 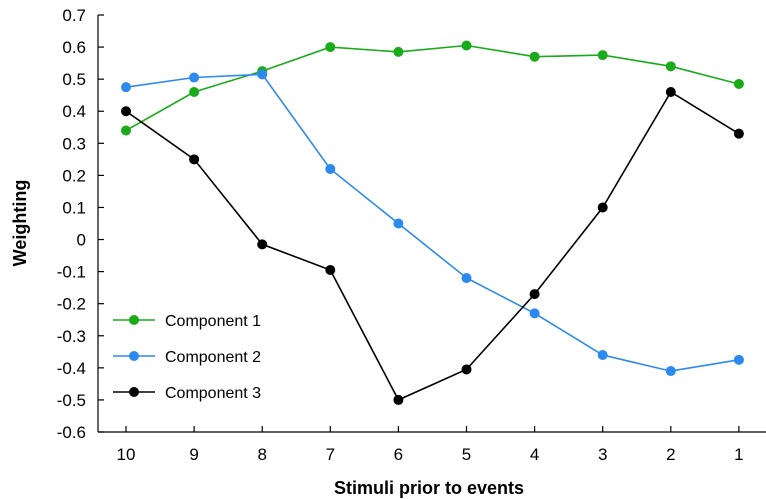 What do you see at coordinates (534, 454) in the screenshot?
I see `x-tick-label: 4` at bounding box center [534, 454].